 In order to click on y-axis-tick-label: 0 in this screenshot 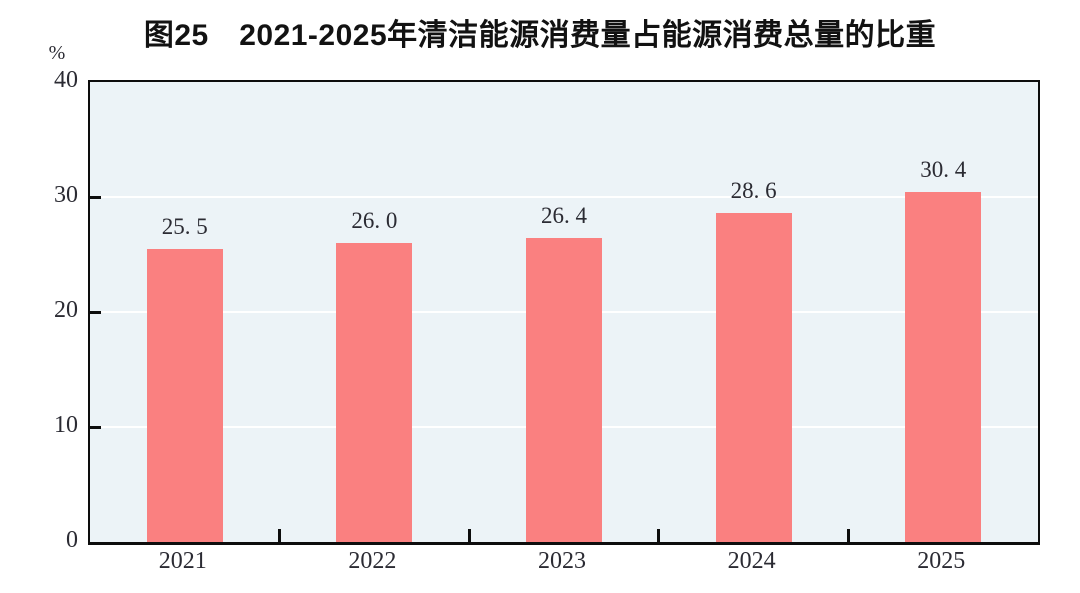, I will do `click(72, 540)`.